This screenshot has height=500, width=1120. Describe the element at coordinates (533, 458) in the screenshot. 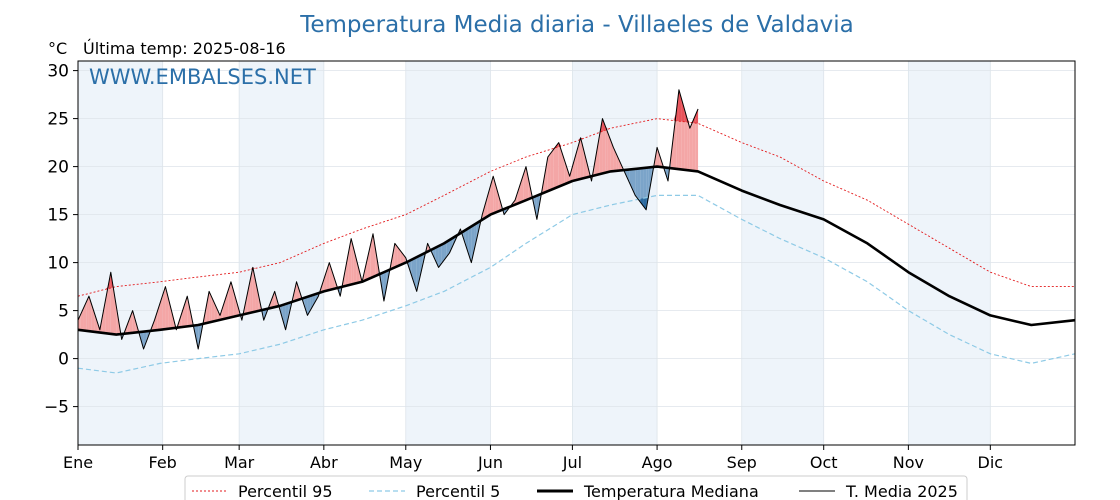

I see `x-axis-ticks: Ene Feb Mar Abr May Jun Jul Ago Sep Oct Nov Dic` at that location.